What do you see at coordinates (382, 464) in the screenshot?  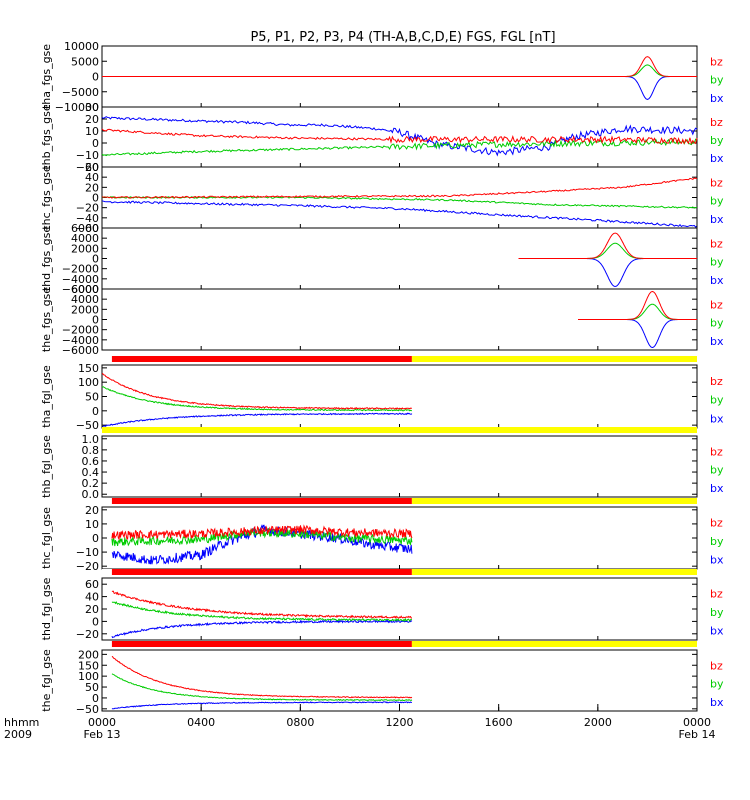 I see `panel-thb_fgl_gse: 1.00.80.60.40.20.0 thb_fgl_gse bz by bx` at bounding box center [382, 464].